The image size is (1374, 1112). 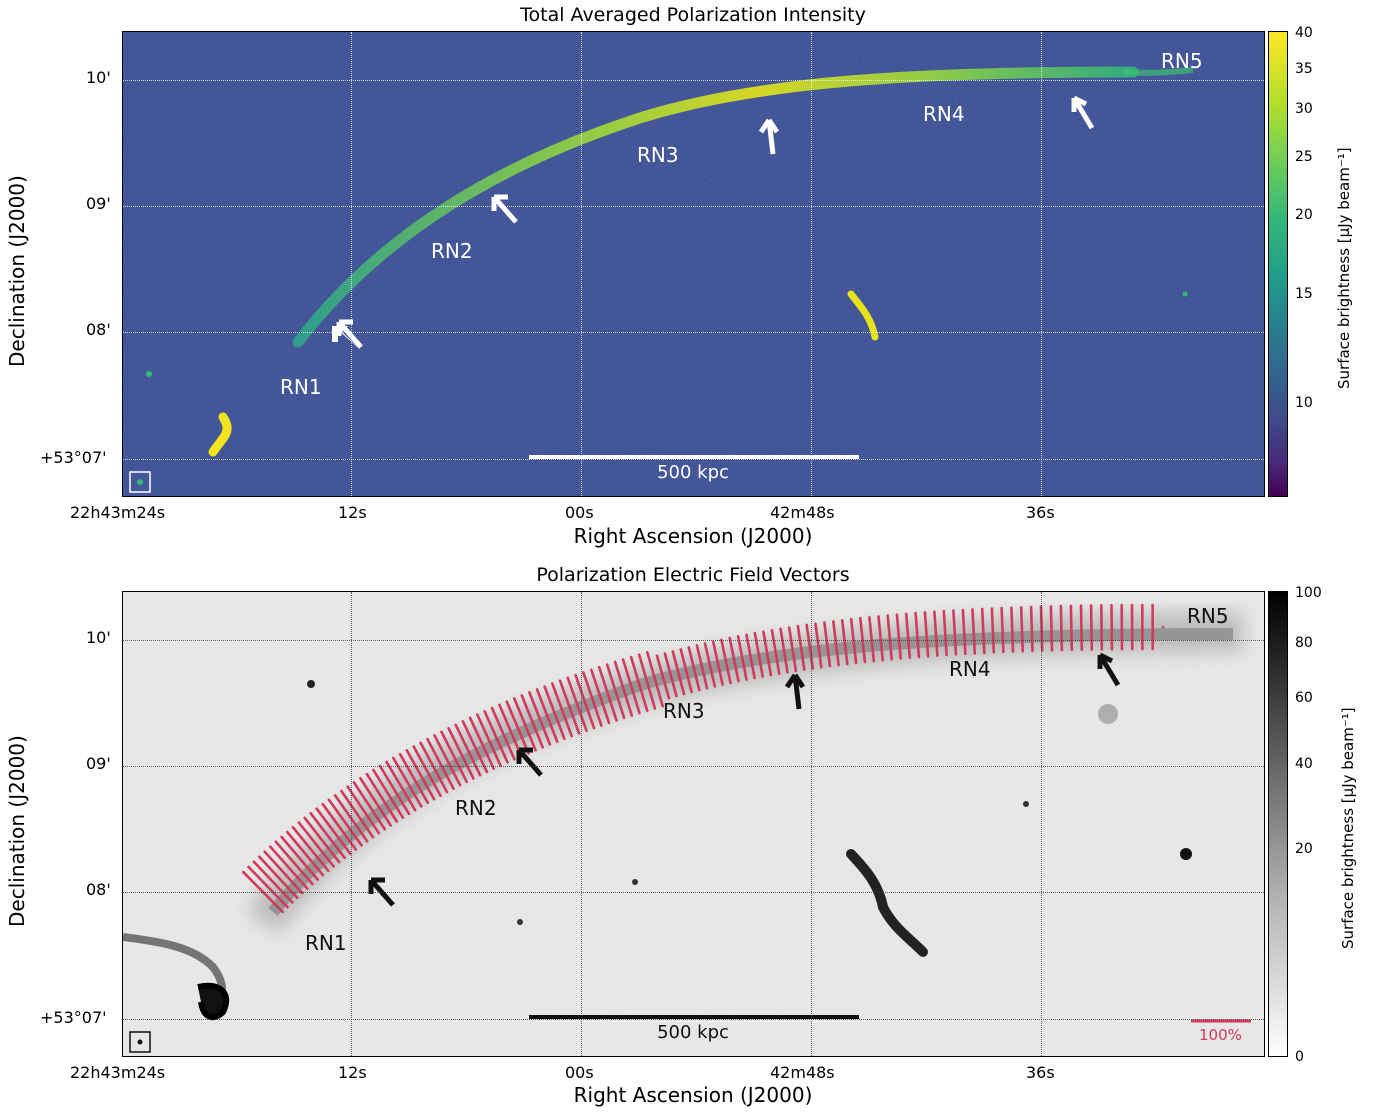 What do you see at coordinates (693, 472) in the screenshot?
I see `scalebar-label-top: 500 kpc` at bounding box center [693, 472].